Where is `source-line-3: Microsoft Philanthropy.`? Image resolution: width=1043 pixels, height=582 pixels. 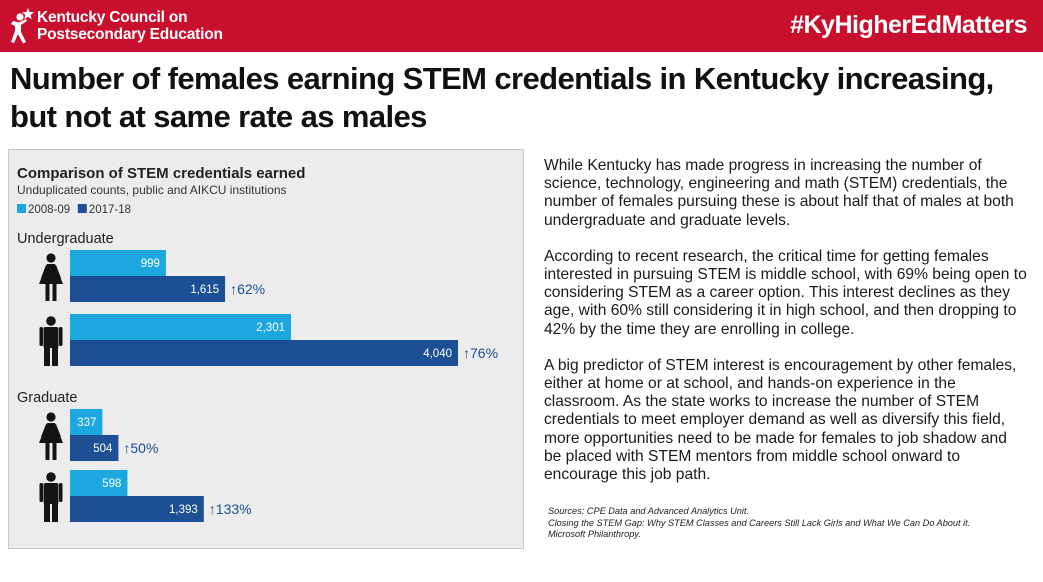
source-line-3: Microsoft Philanthropy. is located at coordinates (594, 534).